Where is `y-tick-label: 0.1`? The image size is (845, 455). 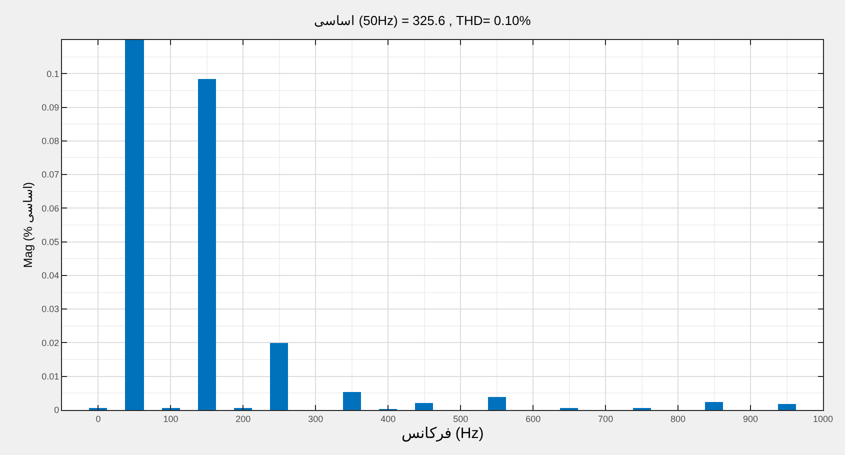 y-tick-label: 0.1 is located at coordinates (53, 73).